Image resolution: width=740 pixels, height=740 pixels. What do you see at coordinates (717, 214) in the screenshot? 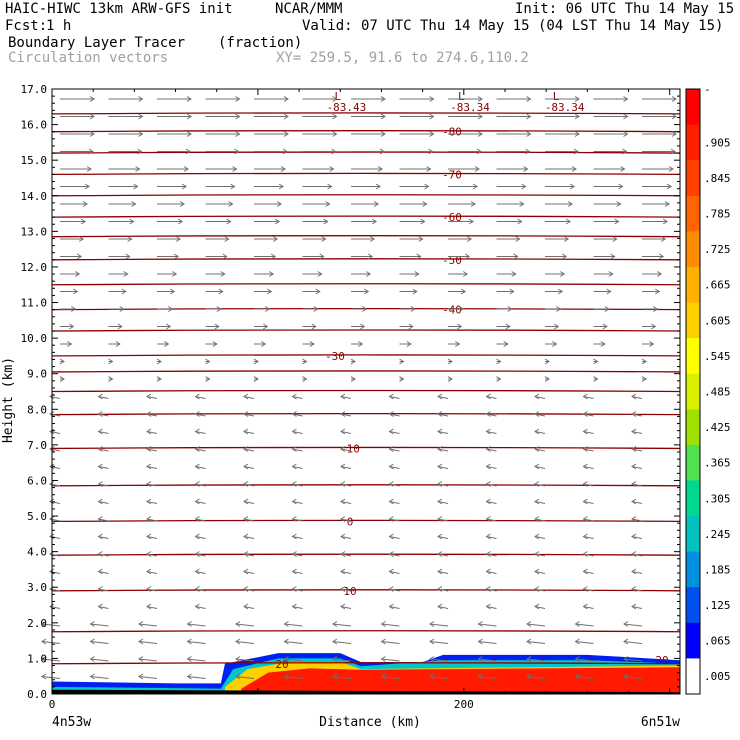
I see `colorbar-label: .785` at bounding box center [717, 214].